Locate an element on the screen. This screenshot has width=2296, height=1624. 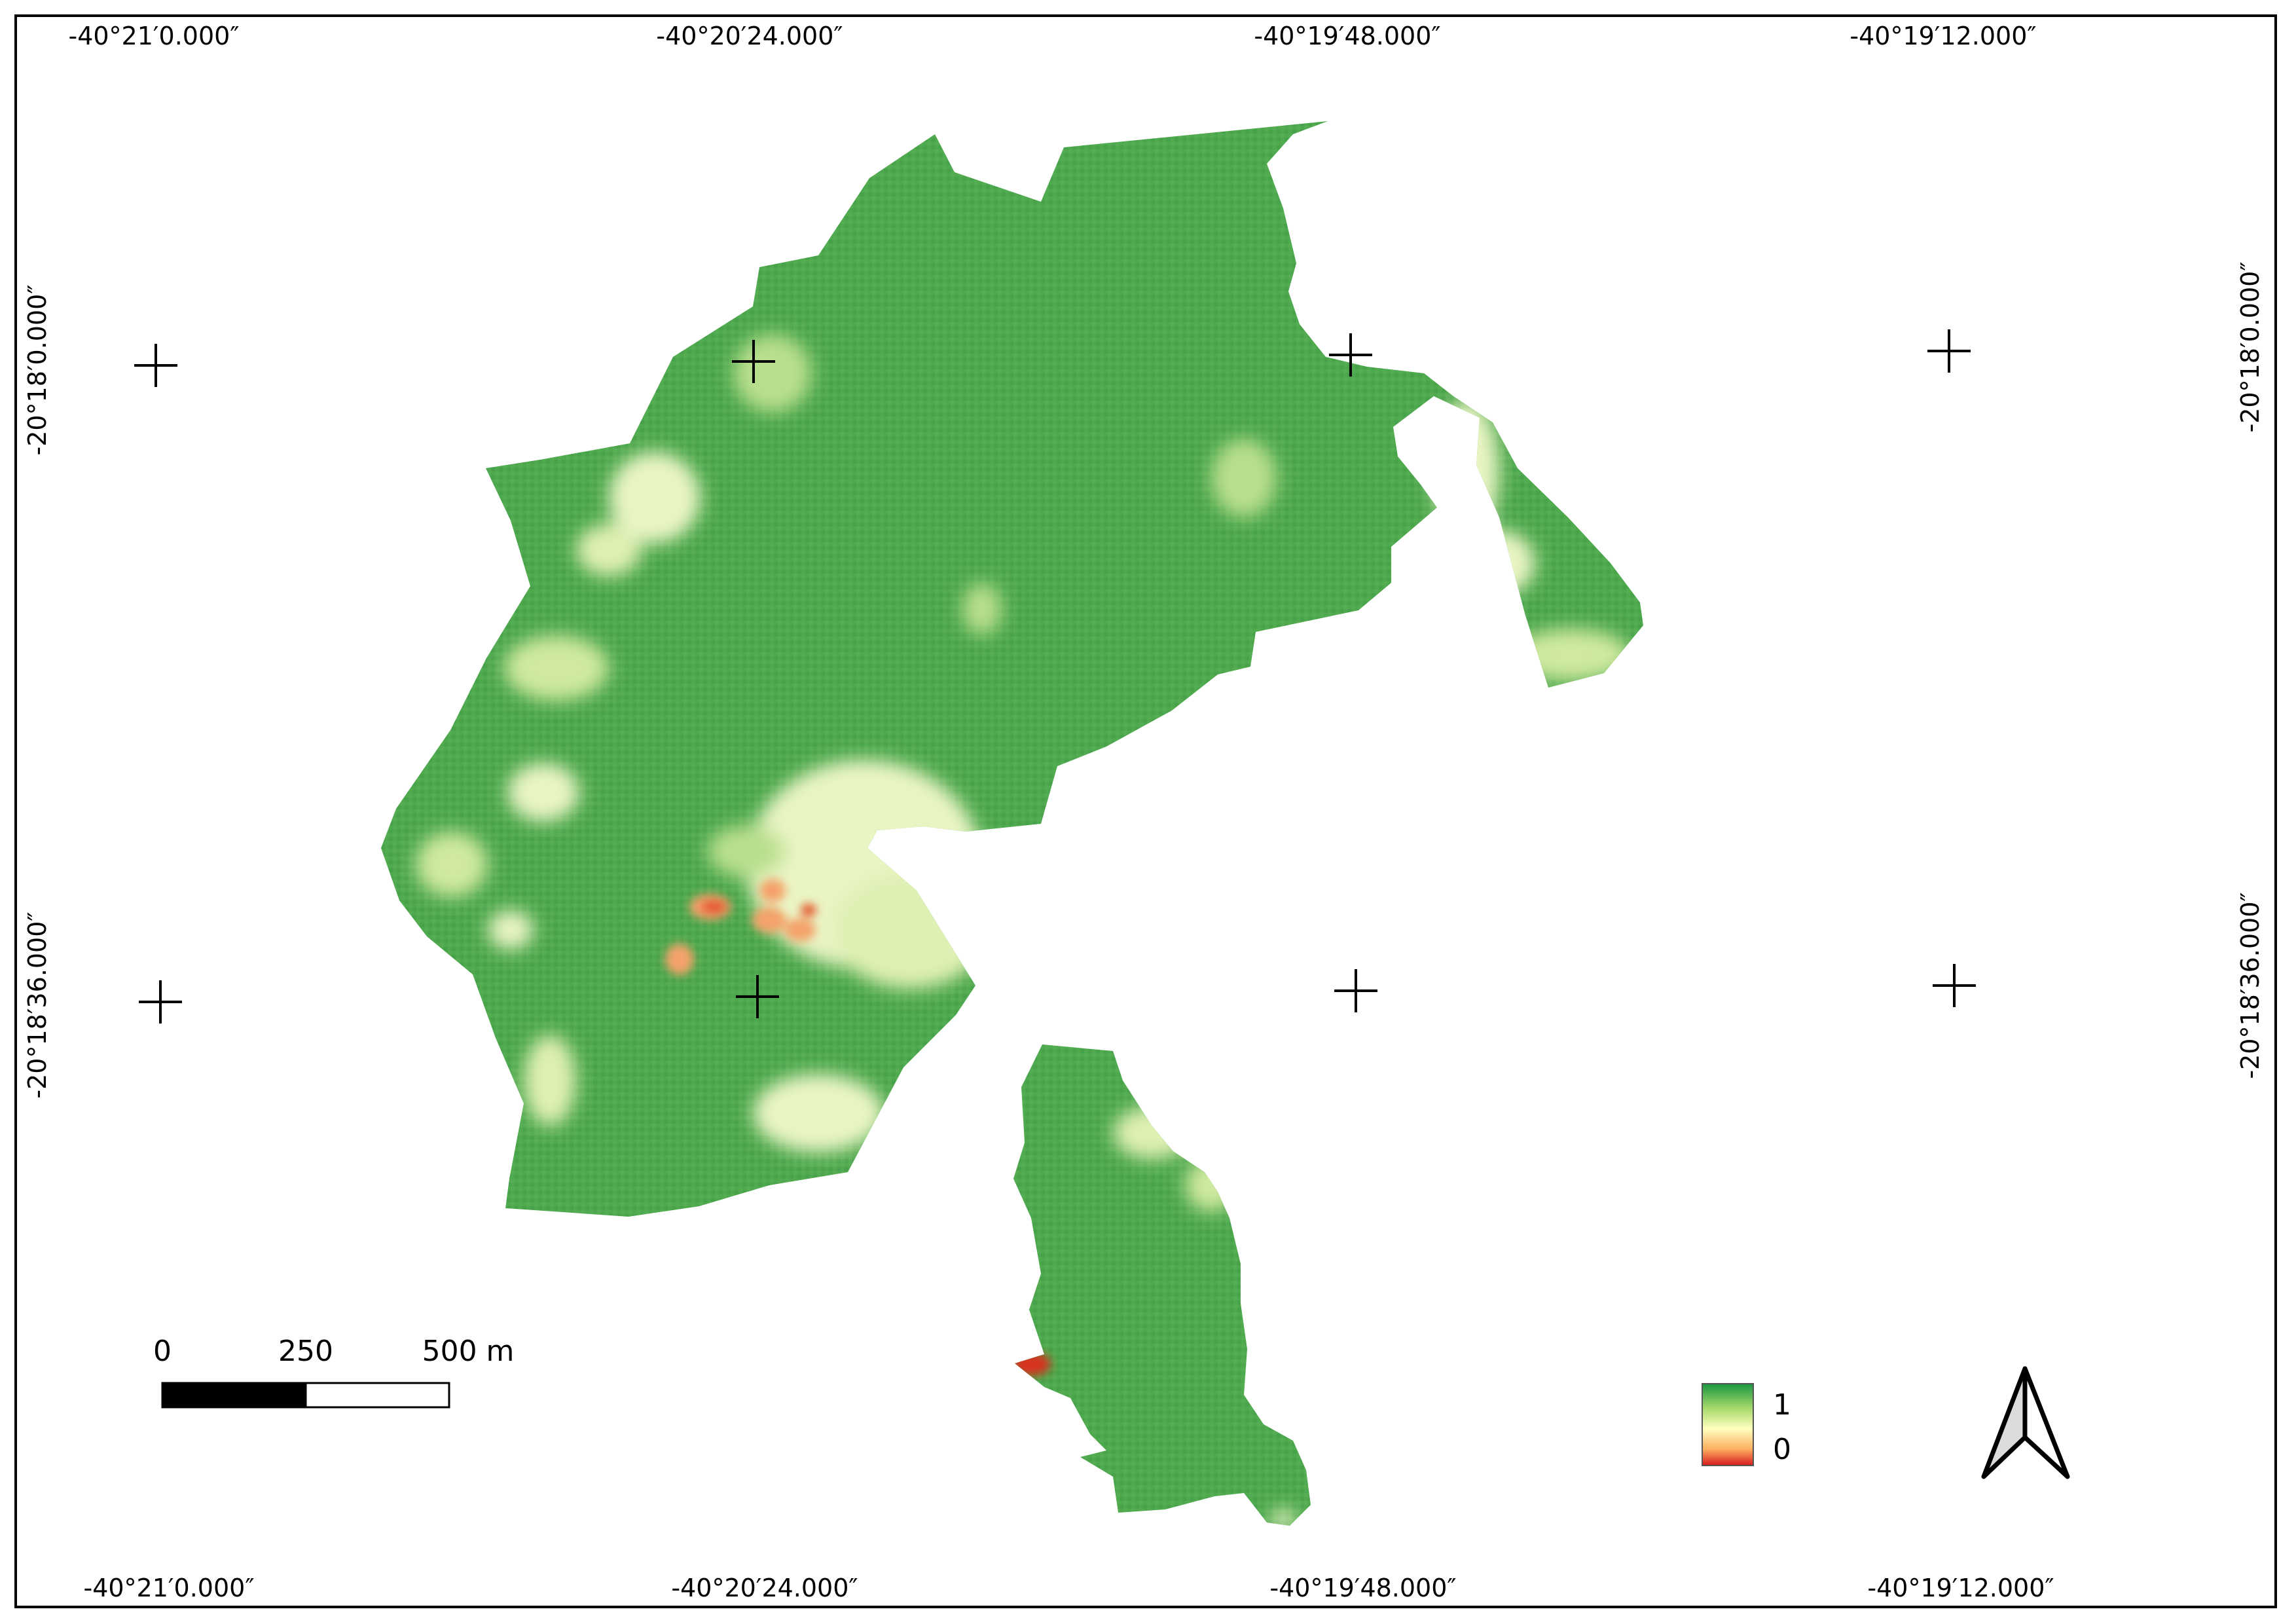
bottom-label-4: -40°19′12.000″ is located at coordinates (1960, 1588).